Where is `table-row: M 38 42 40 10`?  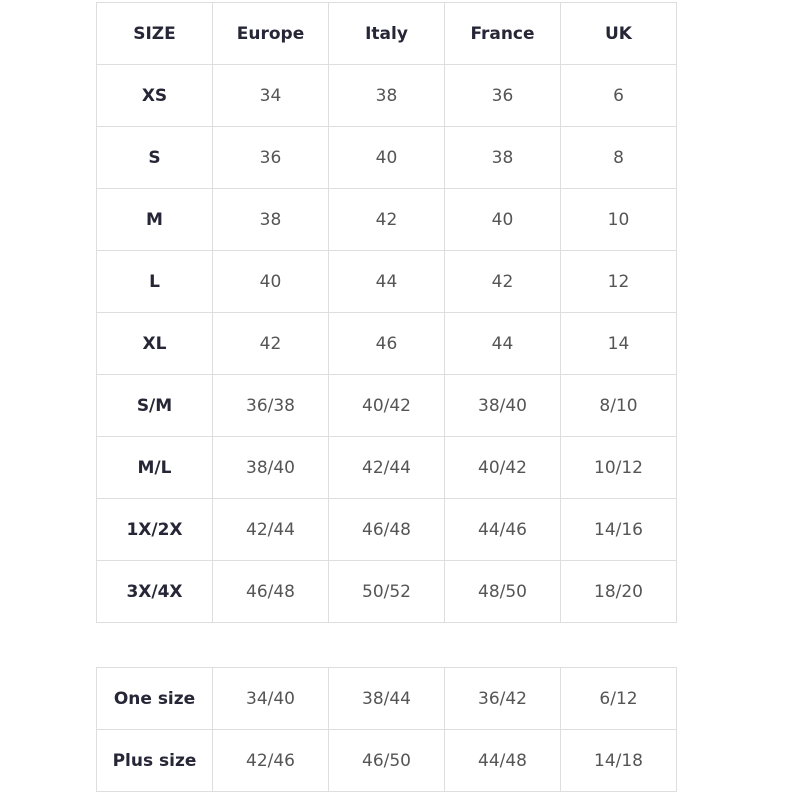
table-row: M 38 42 40 10 is located at coordinates (386, 219).